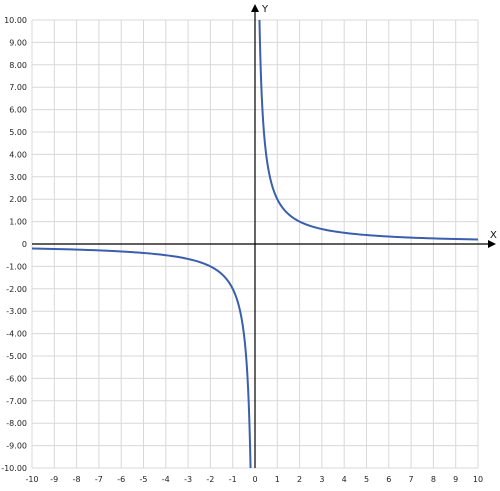 Image resolution: width=500 pixels, height=491 pixels. Describe the element at coordinates (18, 65) in the screenshot. I see `y-tick-label: 8.00` at that location.